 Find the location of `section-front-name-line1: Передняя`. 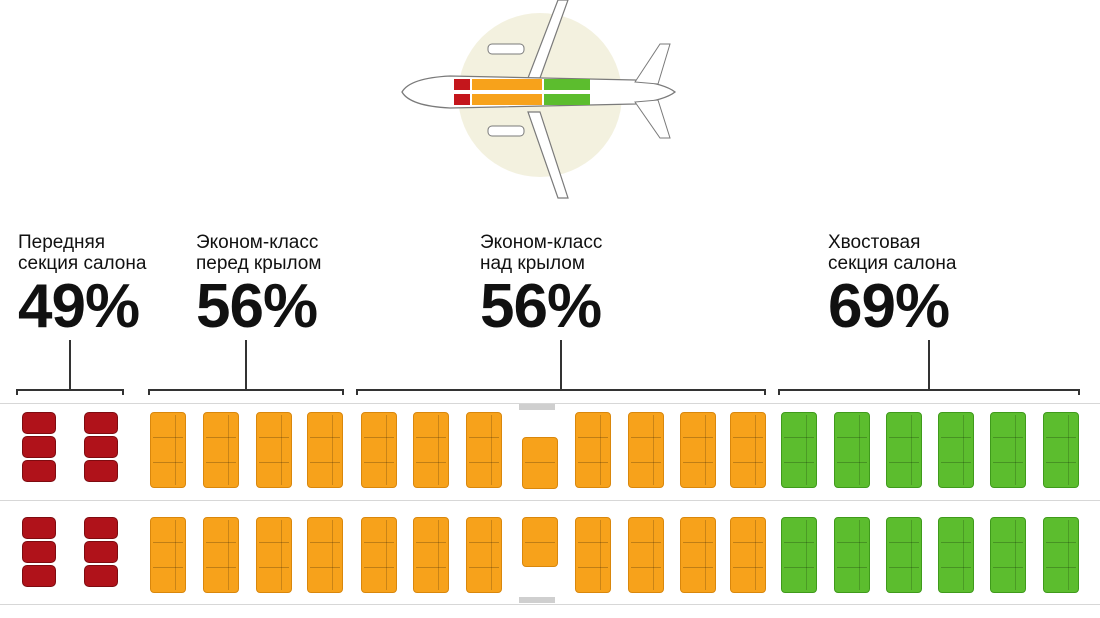

section-front-name-line1: Передняя is located at coordinates (62, 242).